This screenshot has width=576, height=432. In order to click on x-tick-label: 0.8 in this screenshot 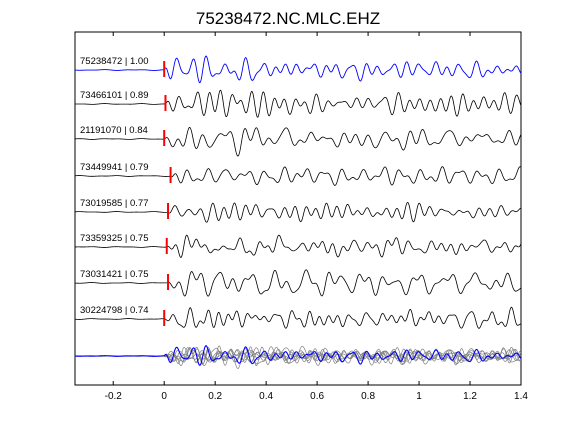, I will do `click(368, 396)`.